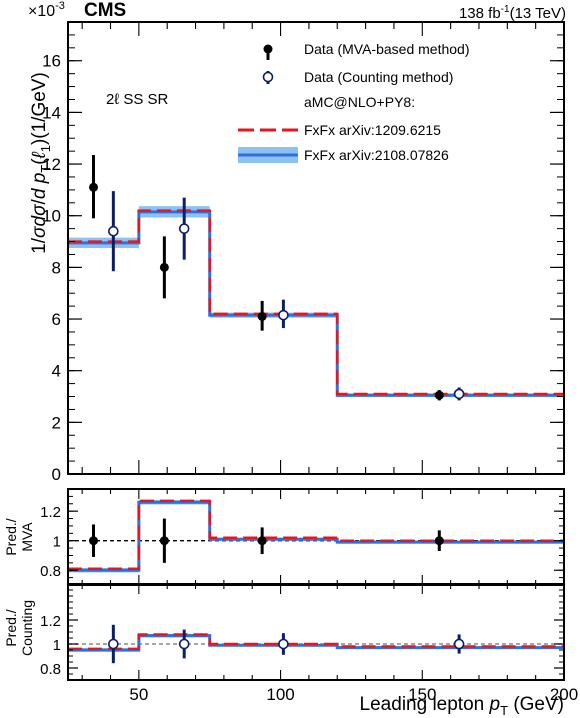  What do you see at coordinates (41, 163) in the screenshot?
I see `main-ylabel: 1/σdσ/d pT(ℓ1)(1/GeV)` at bounding box center [41, 163].